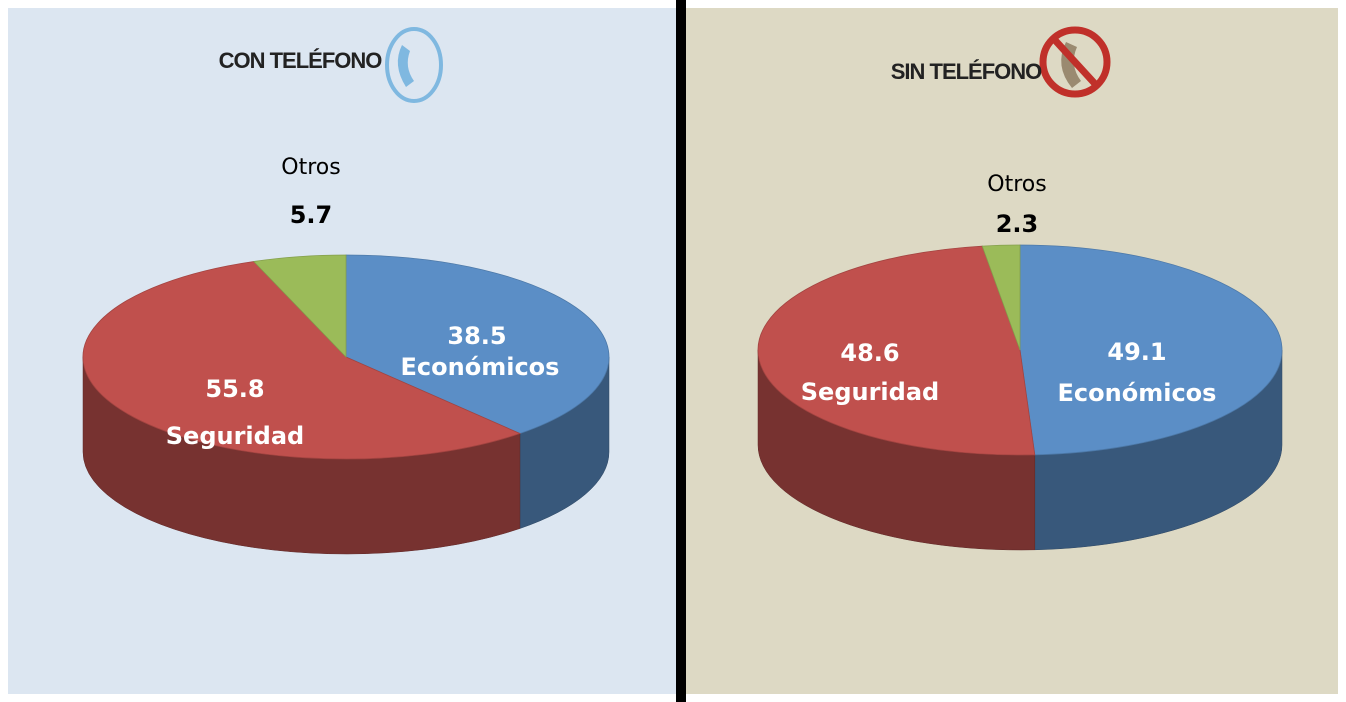 This screenshot has height=702, width=1346. What do you see at coordinates (1017, 224) in the screenshot?
I see `value-label: 2.3` at bounding box center [1017, 224].